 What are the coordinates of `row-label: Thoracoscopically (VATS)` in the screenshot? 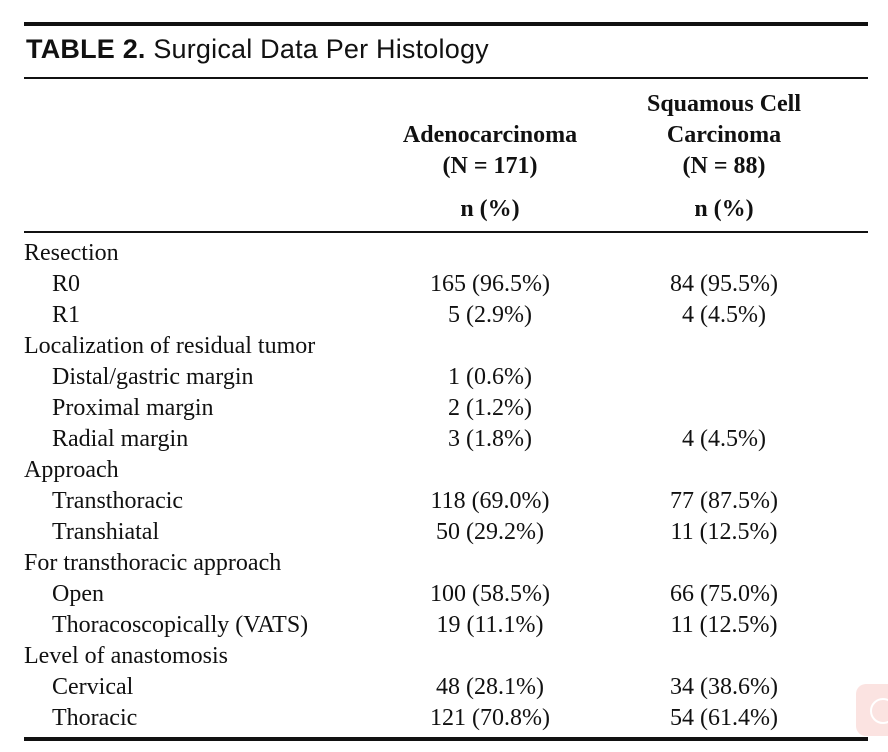 It's located at (180, 625).